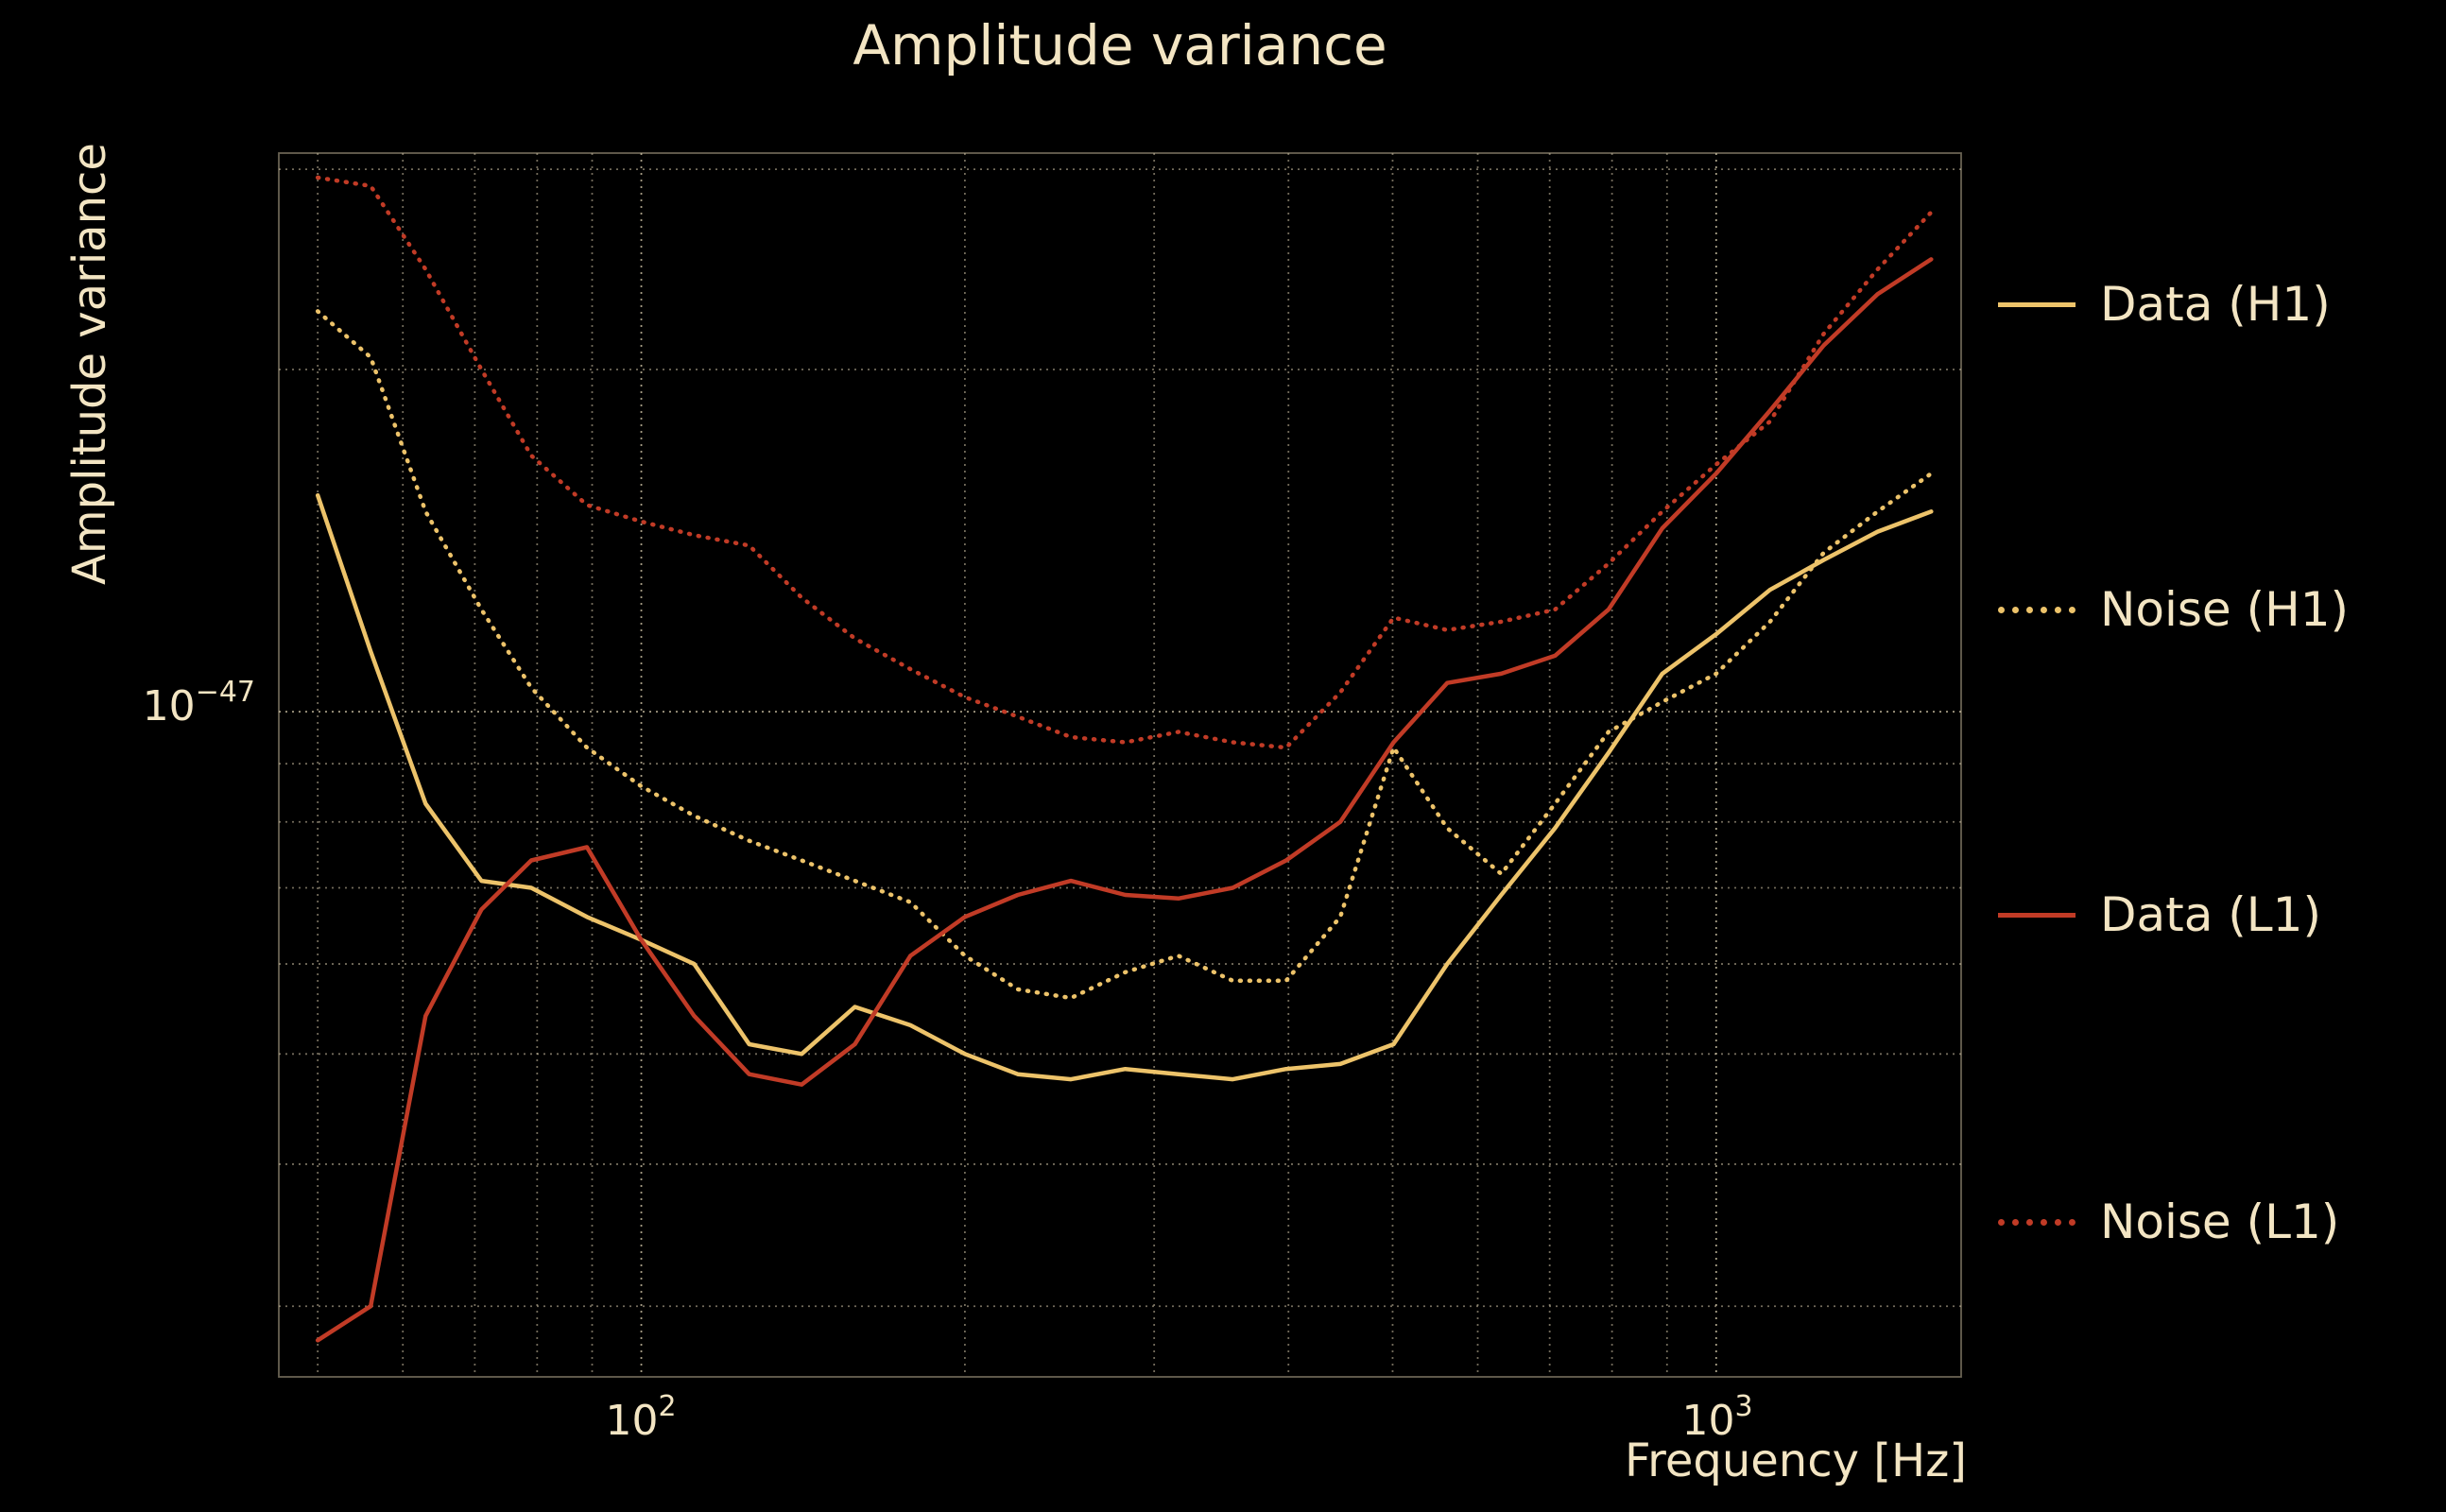 The image size is (2446, 1512). Describe the element at coordinates (1120, 45) in the screenshot. I see `chart-title: Amplitude variance` at that location.